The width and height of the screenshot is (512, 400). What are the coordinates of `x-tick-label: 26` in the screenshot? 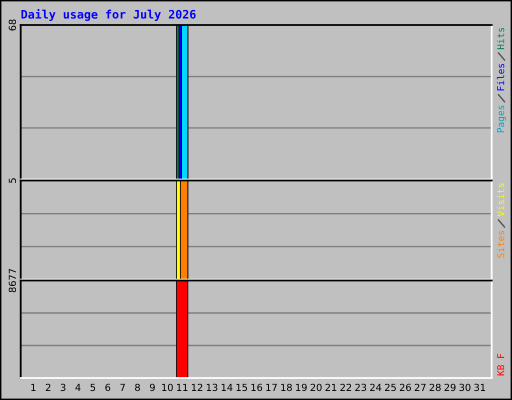 It's located at (405, 388).